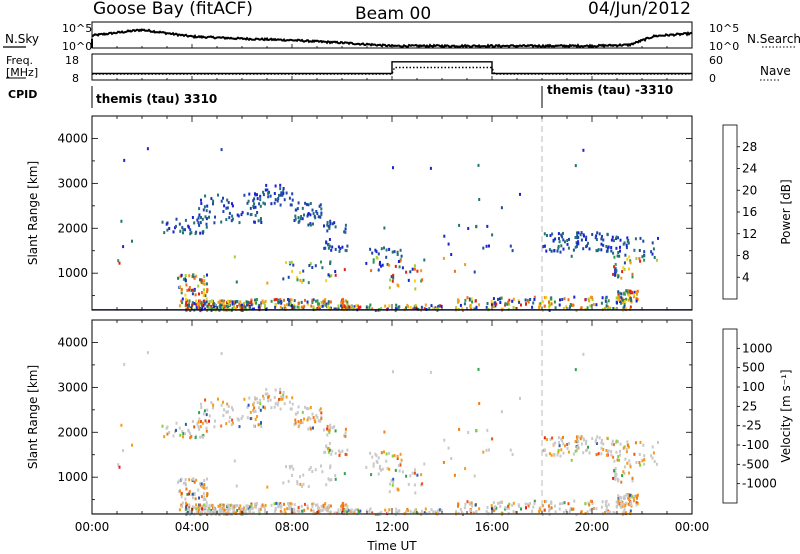  I want to click on beam-title: Beam 00, so click(393, 14).